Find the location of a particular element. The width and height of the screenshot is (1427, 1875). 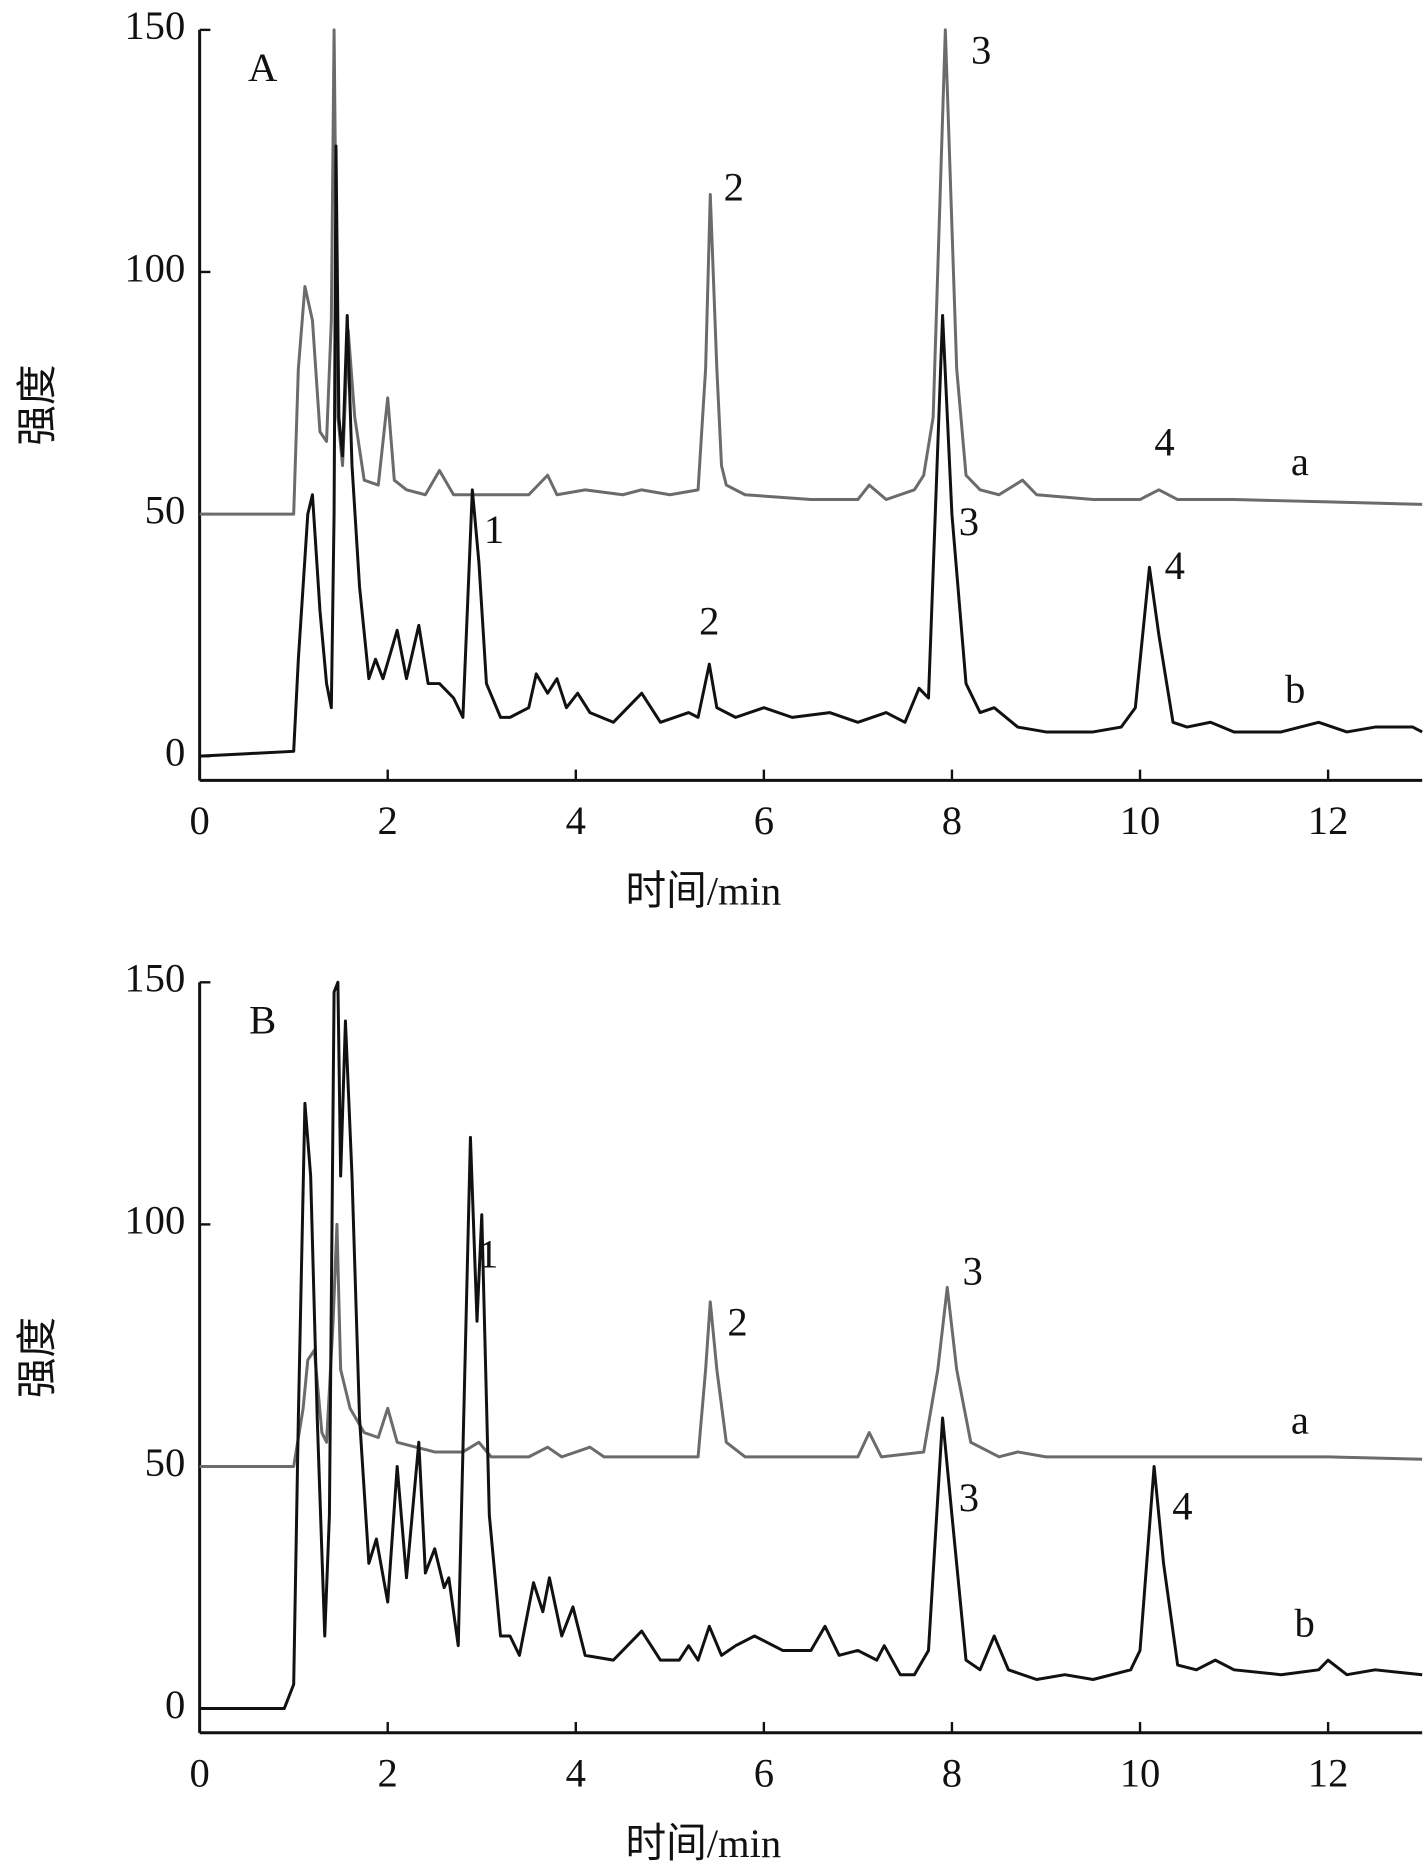

panel-label: A is located at coordinates (263, 67).